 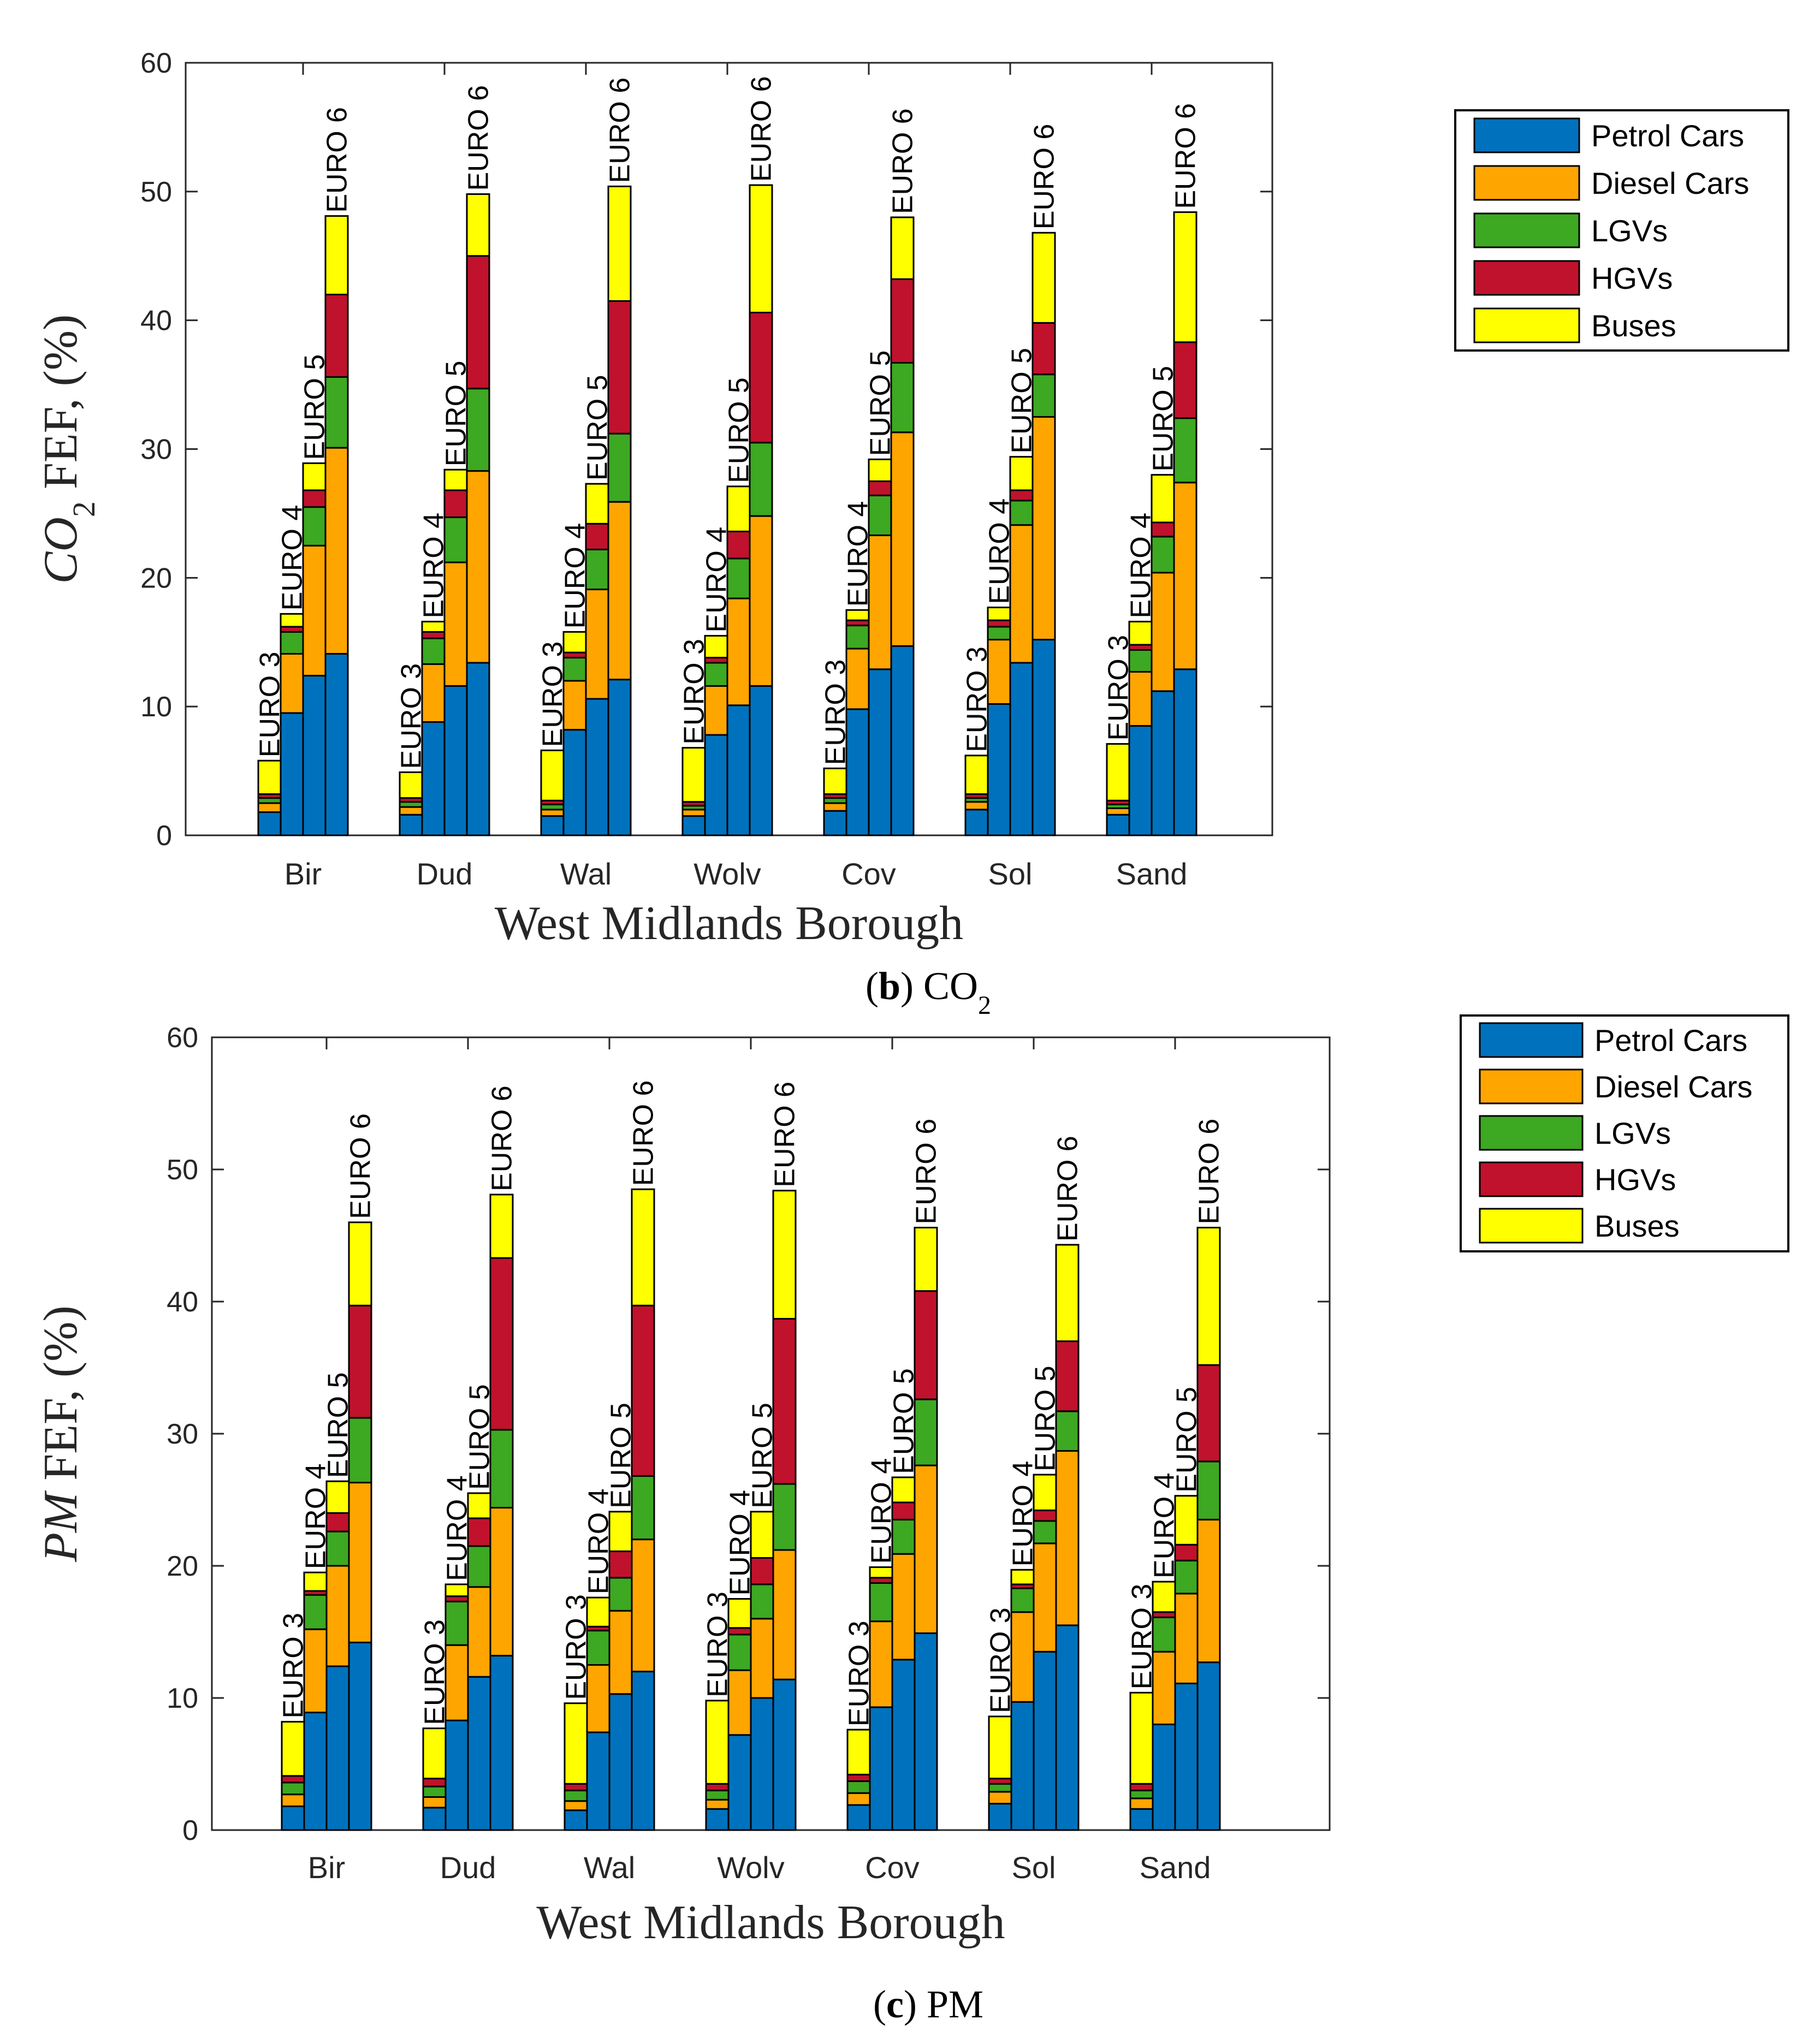 I want to click on category-label: Sol, so click(x=1034, y=1867).